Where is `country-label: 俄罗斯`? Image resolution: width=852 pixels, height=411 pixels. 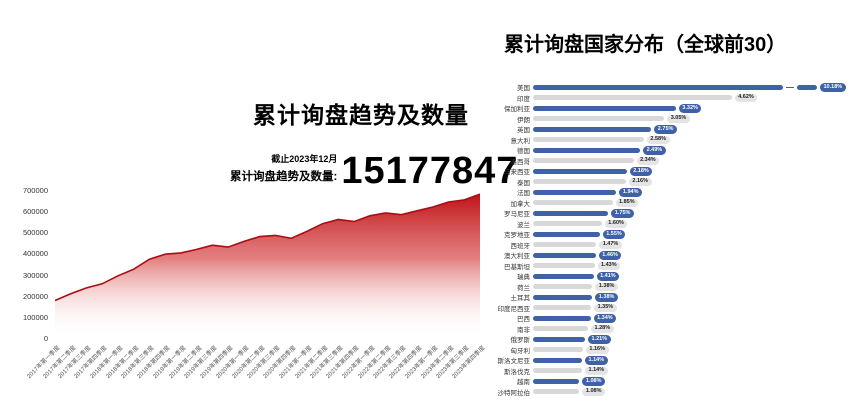 country-label: 俄罗斯 is located at coordinates (520, 341).